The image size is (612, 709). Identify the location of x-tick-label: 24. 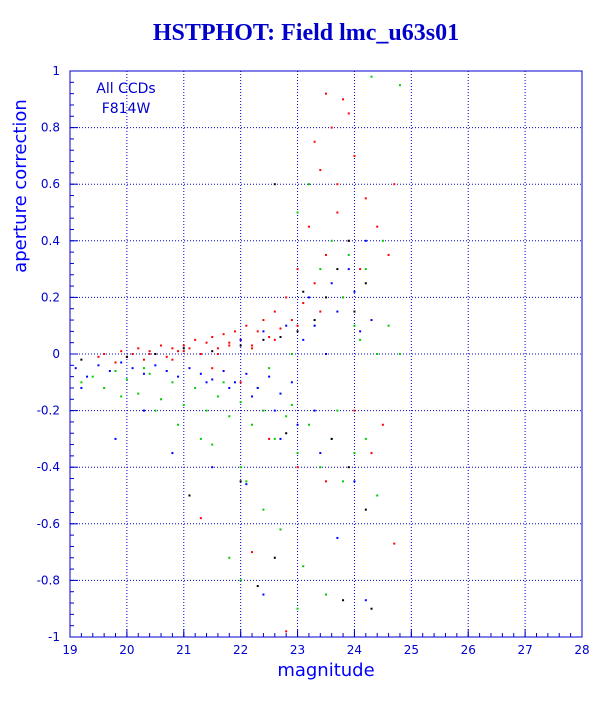
(354, 650).